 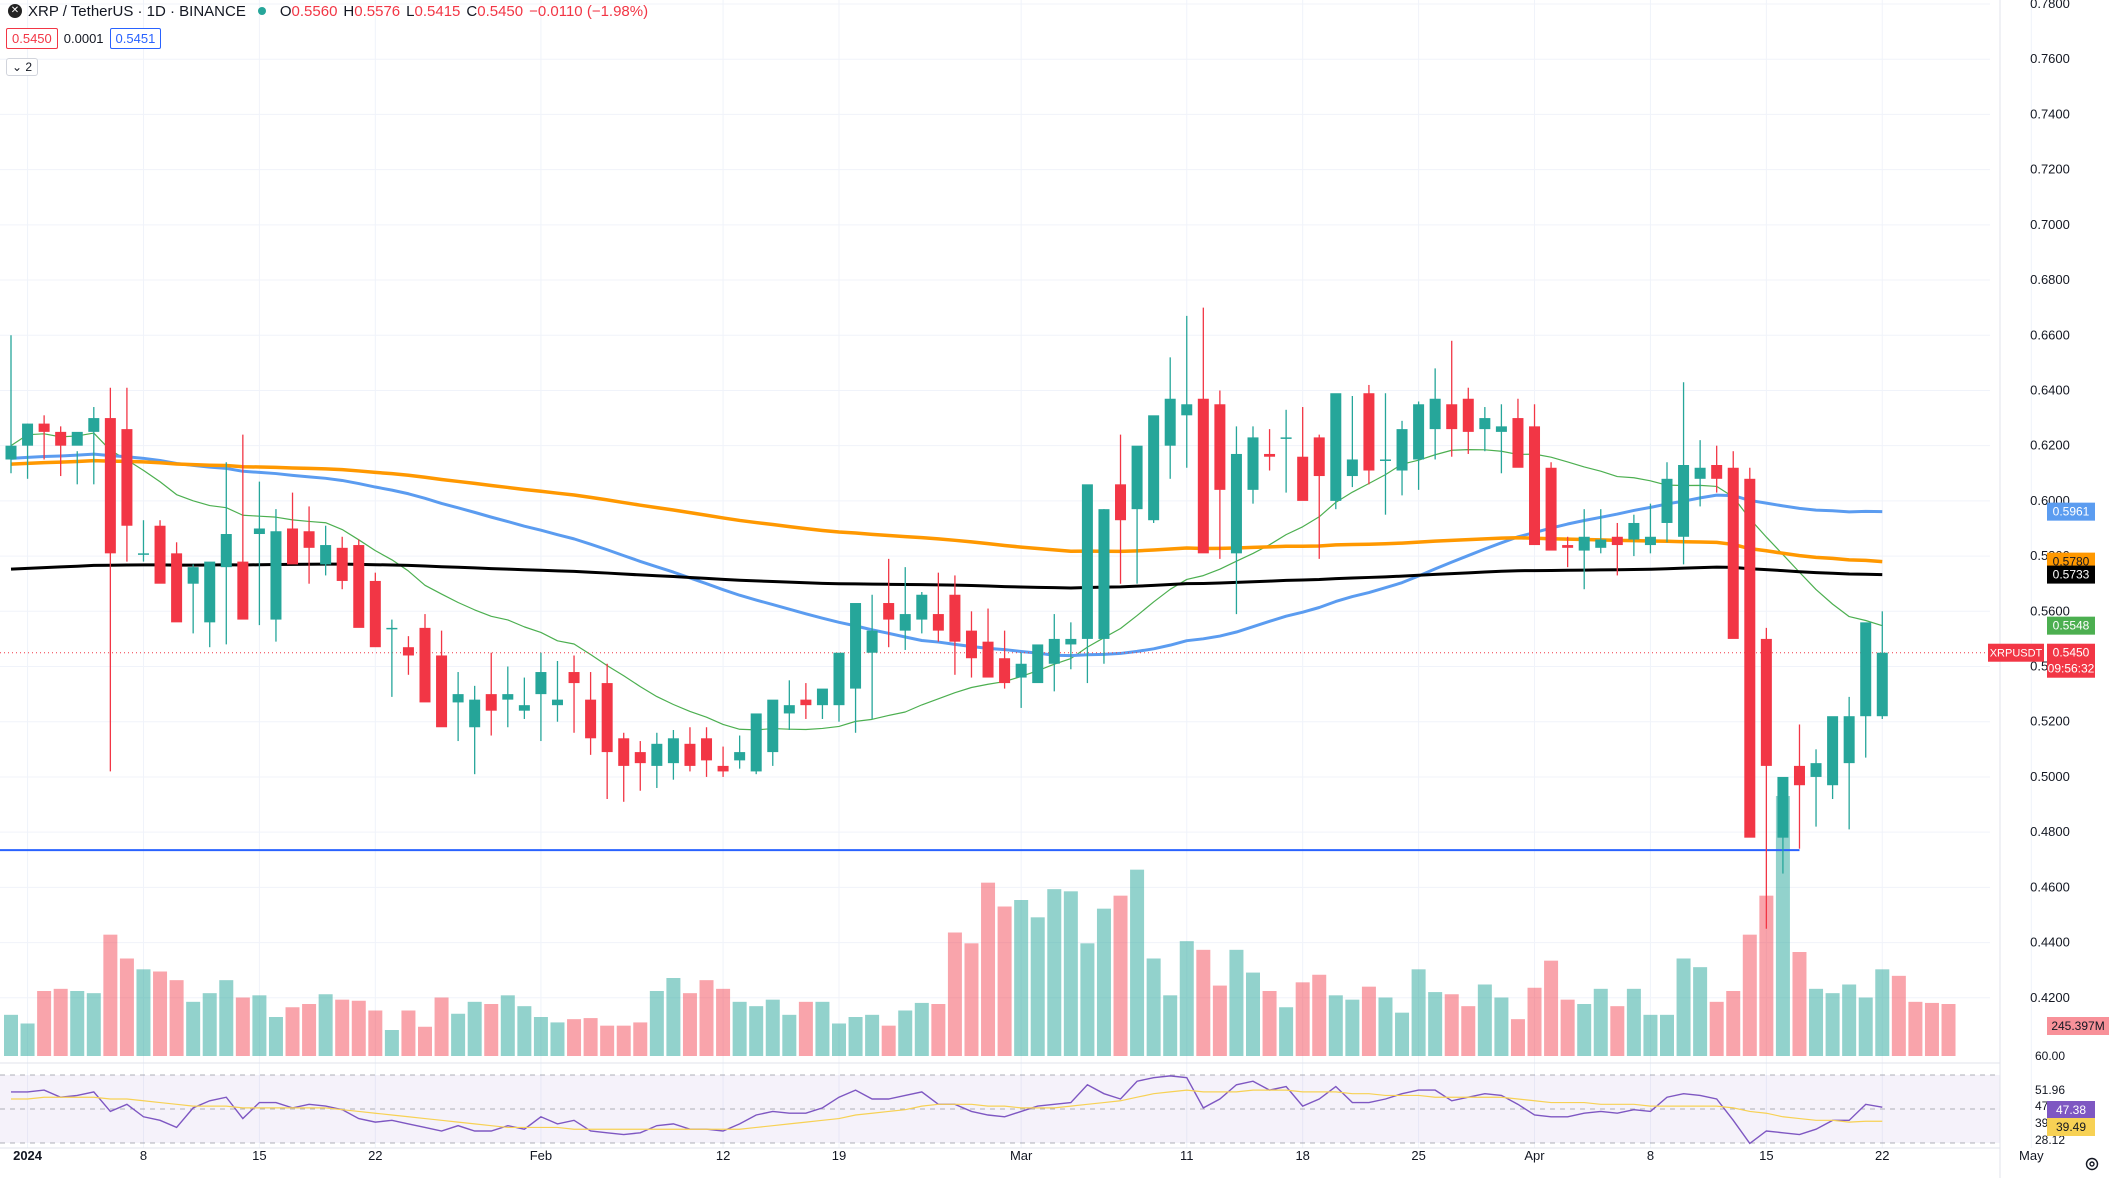 What do you see at coordinates (1882, 1155) in the screenshot?
I see `time-tick-label: 22` at bounding box center [1882, 1155].